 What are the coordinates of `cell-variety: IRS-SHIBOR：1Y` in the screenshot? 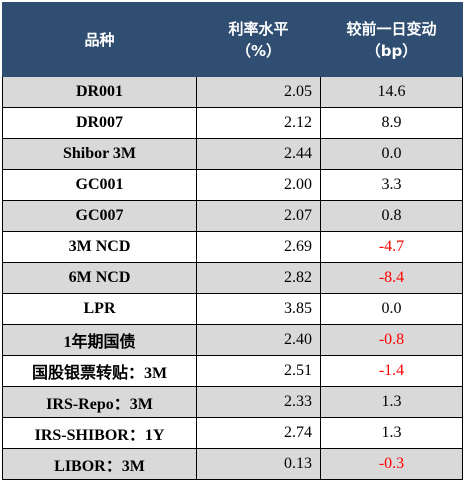 It's located at (99, 433).